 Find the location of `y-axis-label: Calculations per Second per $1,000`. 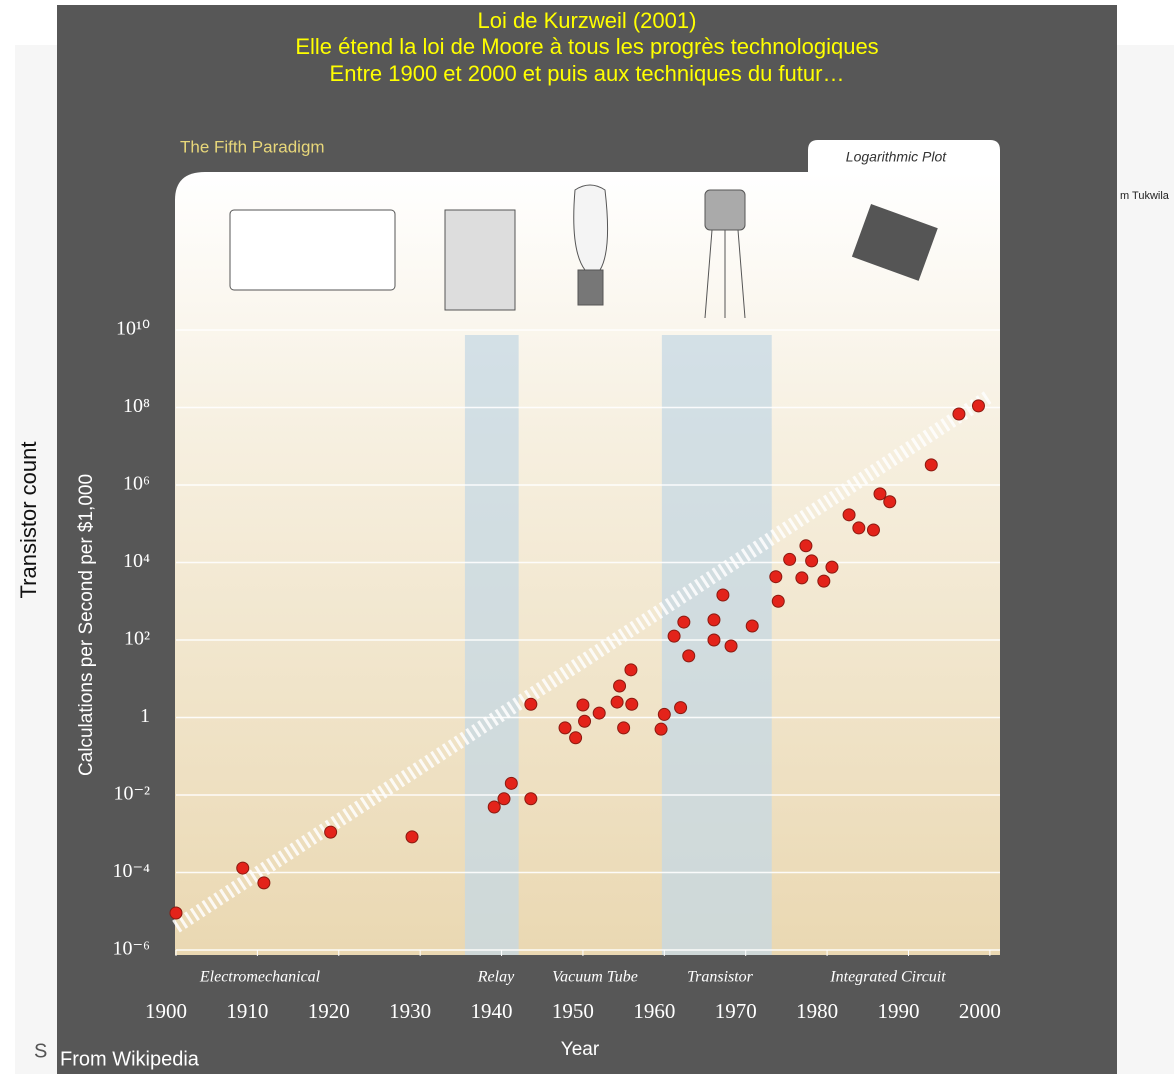

y-axis-label: Calculations per Second per $1,000 is located at coordinates (86, 625).